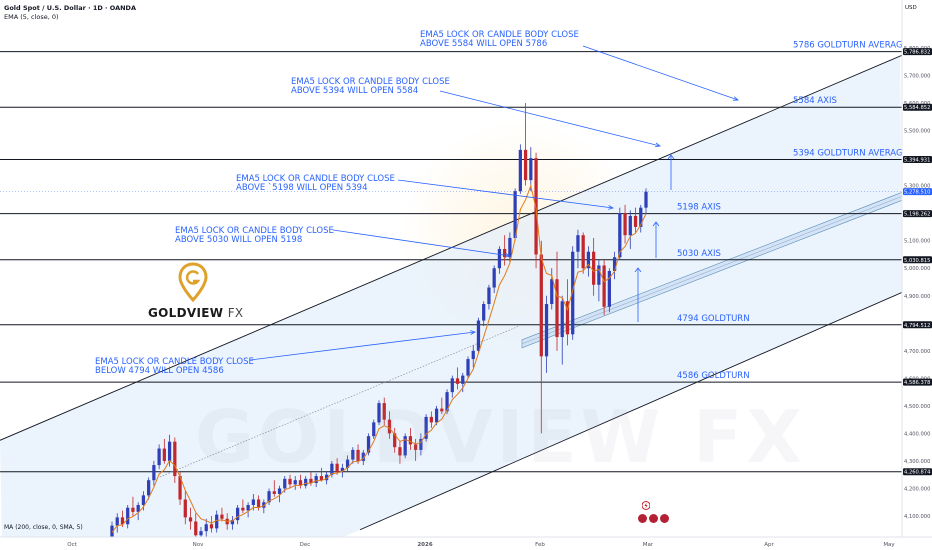  What do you see at coordinates (70, 8) in the screenshot?
I see `symbol-title: Gold Spot / U.S. Dollar · 1D · OANDA` at bounding box center [70, 8].